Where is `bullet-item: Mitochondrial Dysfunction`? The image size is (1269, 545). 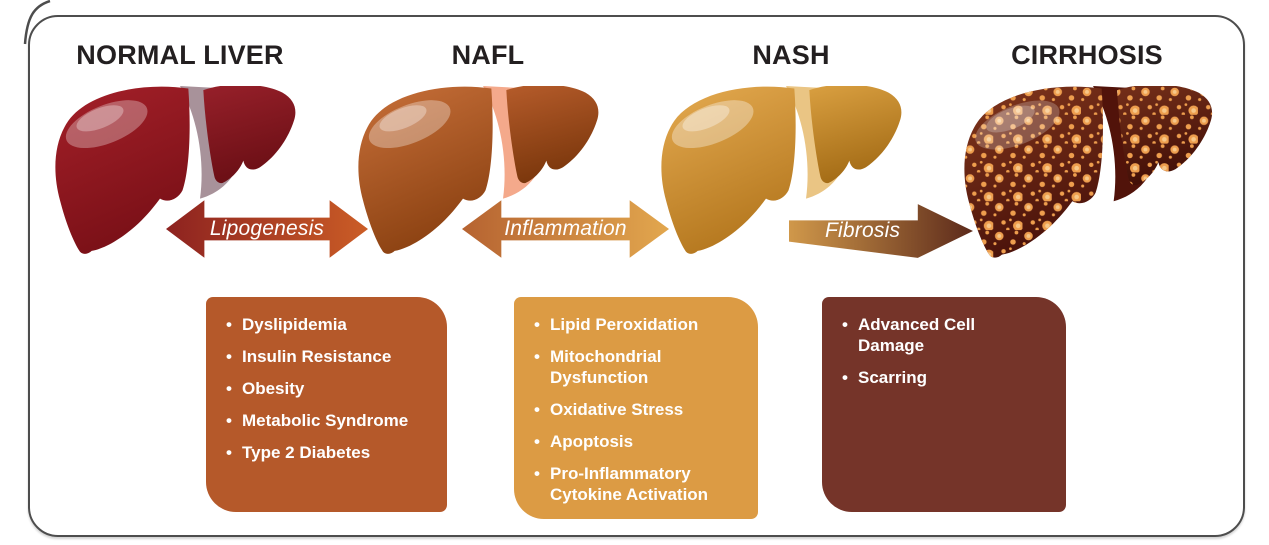
bullet-item: Mitochondrial Dysfunction is located at coordinates (640, 367).